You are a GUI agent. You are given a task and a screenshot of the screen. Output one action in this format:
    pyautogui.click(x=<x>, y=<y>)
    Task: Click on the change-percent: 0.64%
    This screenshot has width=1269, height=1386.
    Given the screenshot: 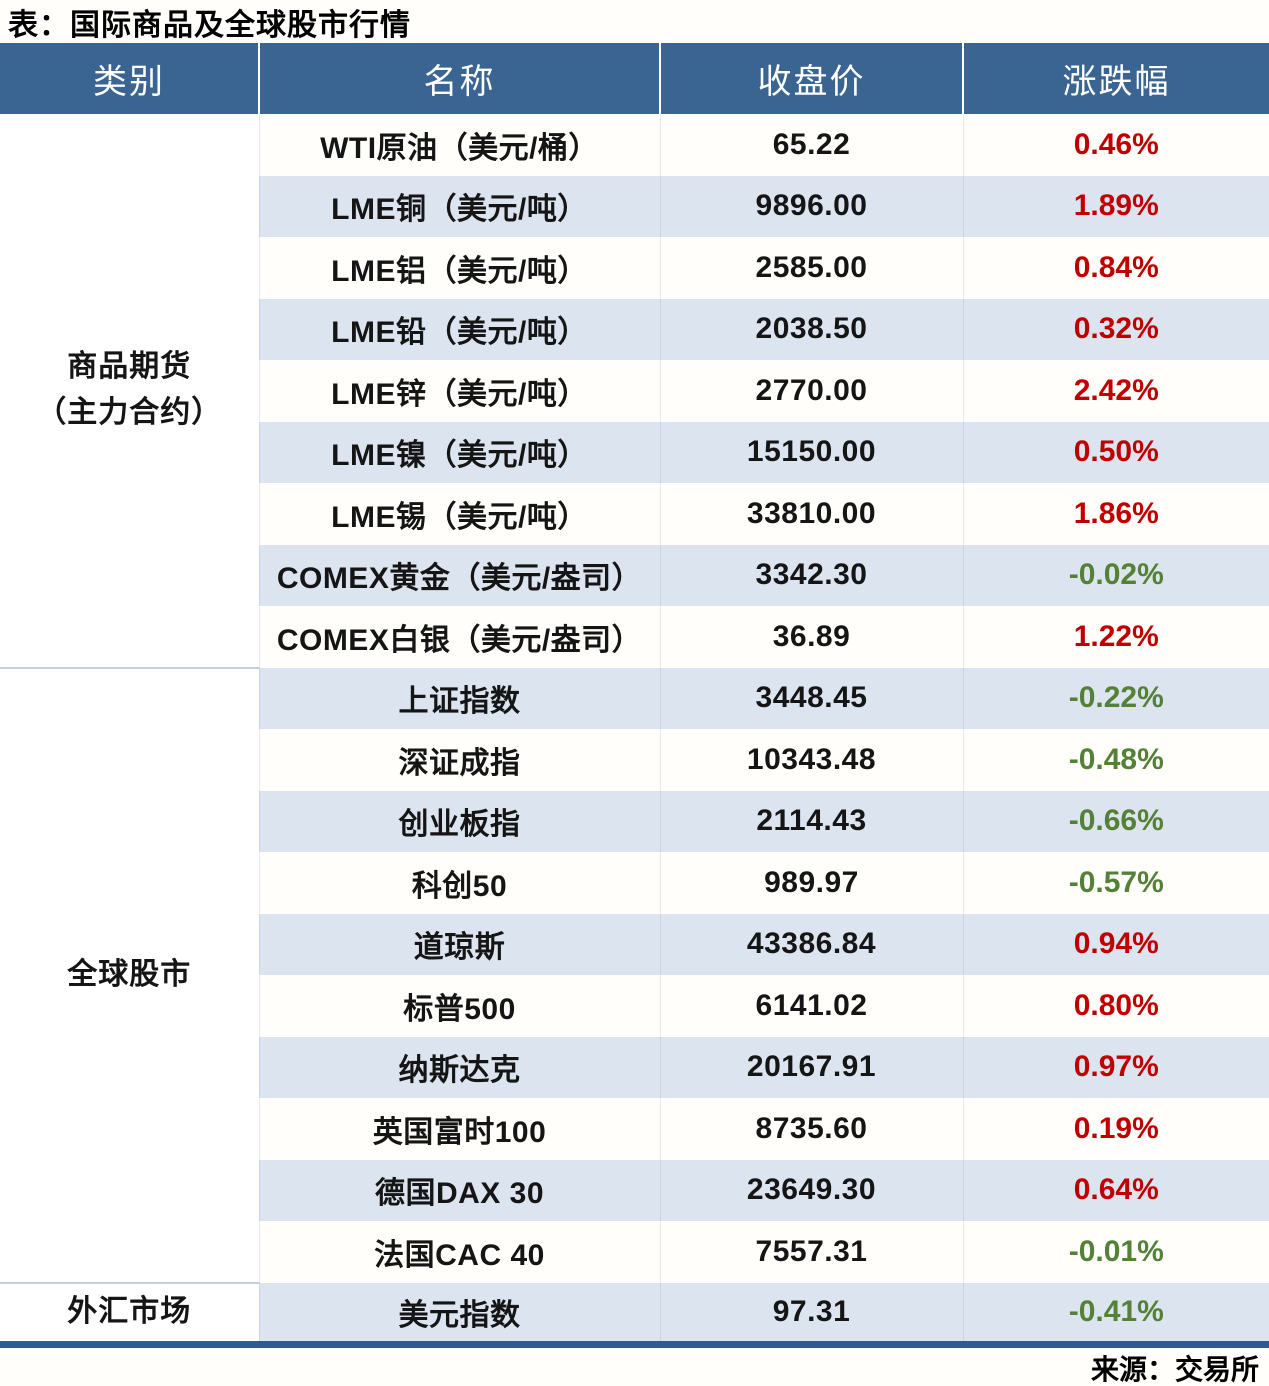 What is the action you would take?
    pyautogui.click(x=1115, y=1190)
    